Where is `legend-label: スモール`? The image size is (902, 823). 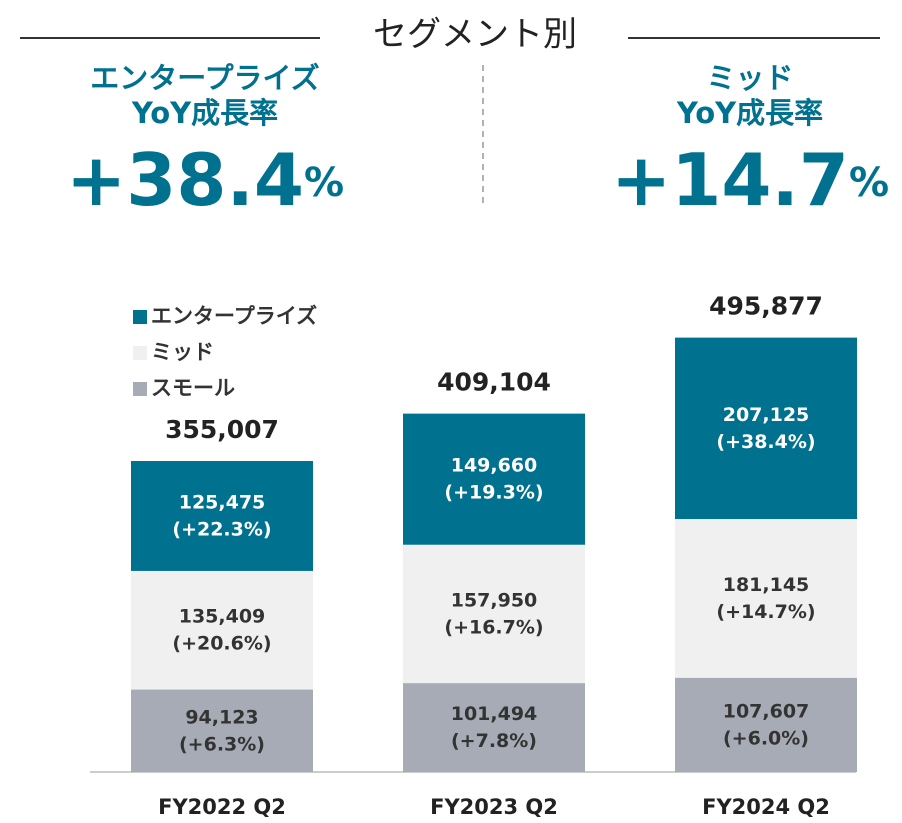
legend-label: スモール is located at coordinates (193, 388).